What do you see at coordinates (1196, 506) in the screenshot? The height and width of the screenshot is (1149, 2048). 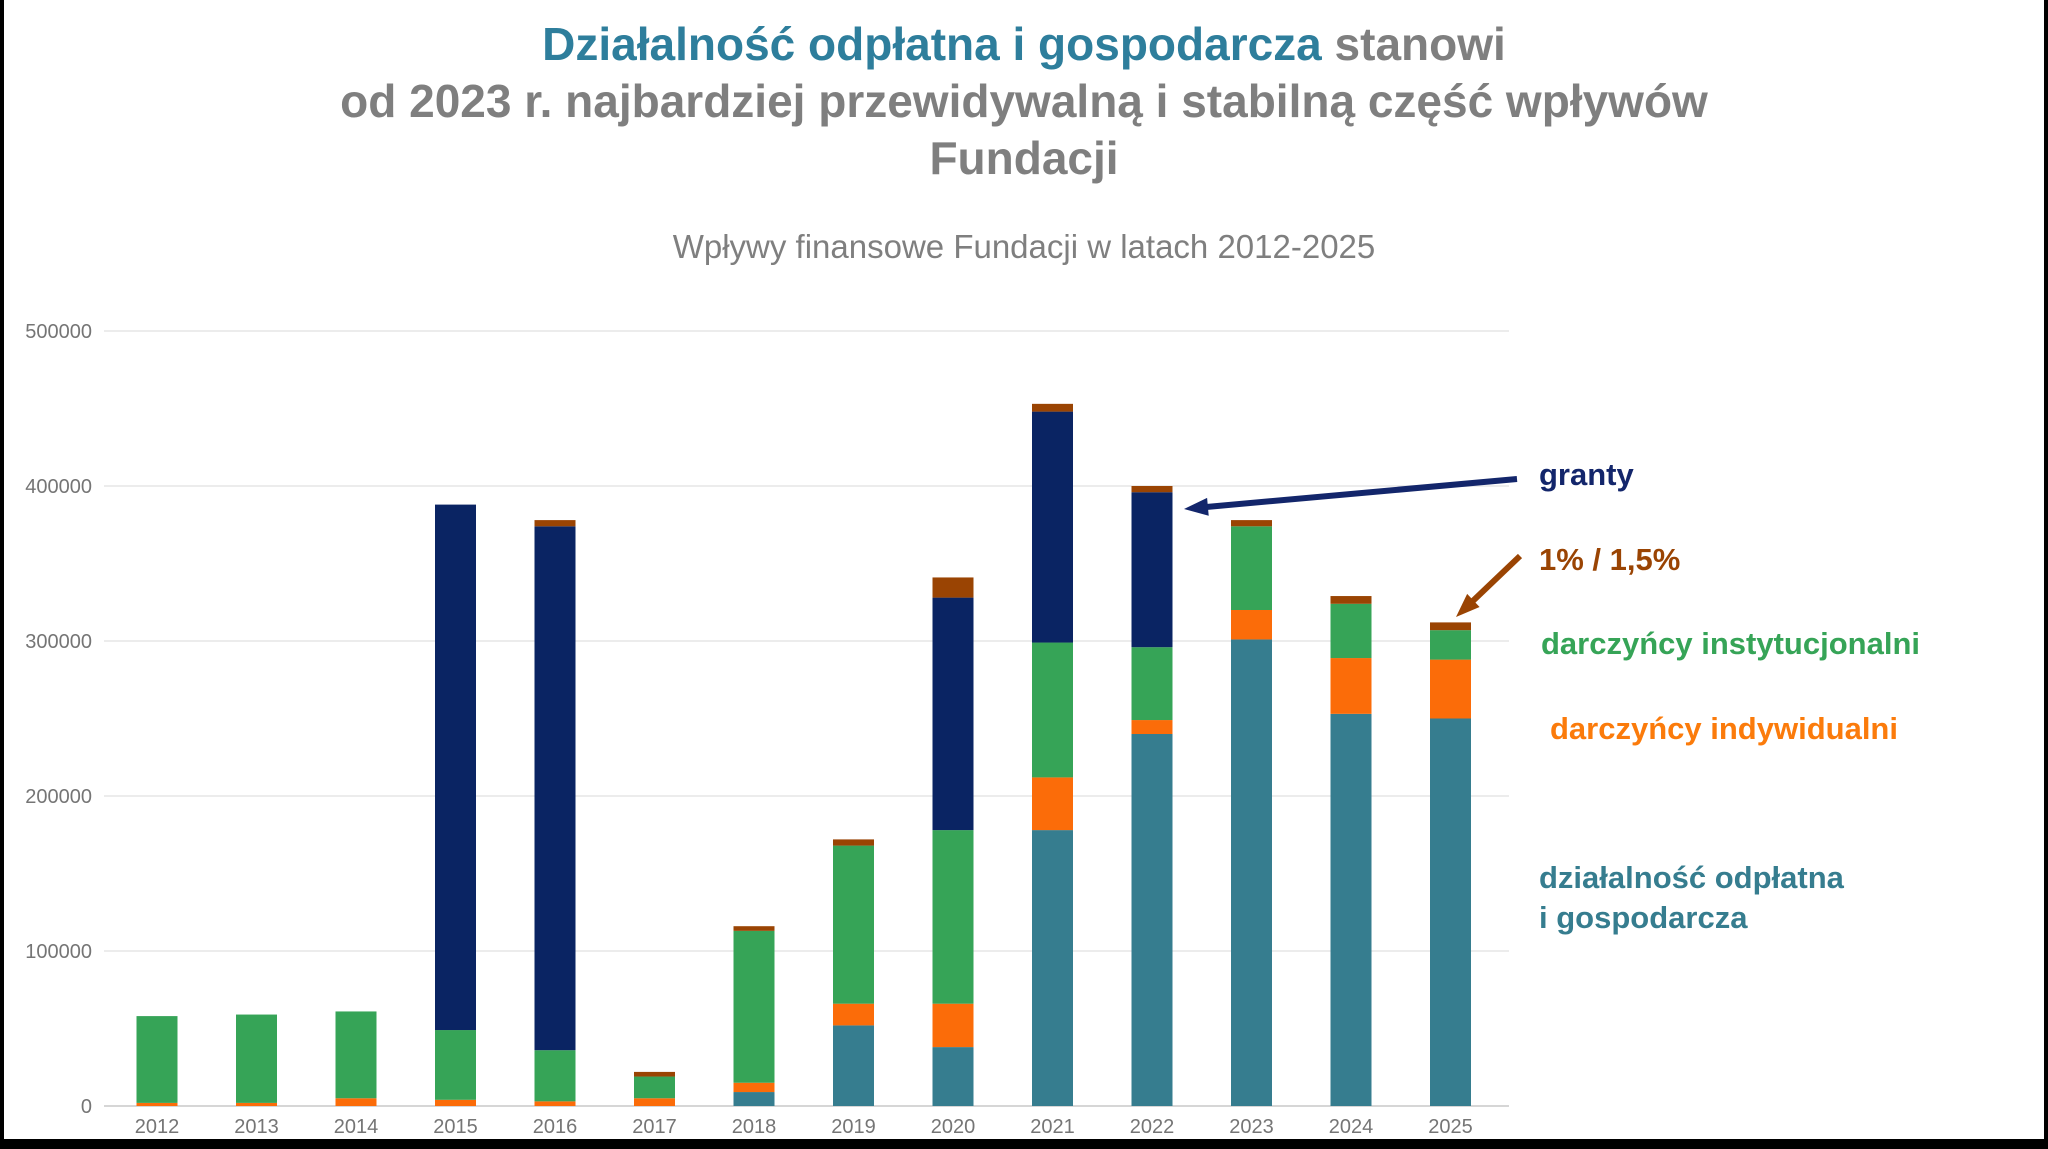 I see `granty-arrow-head` at bounding box center [1196, 506].